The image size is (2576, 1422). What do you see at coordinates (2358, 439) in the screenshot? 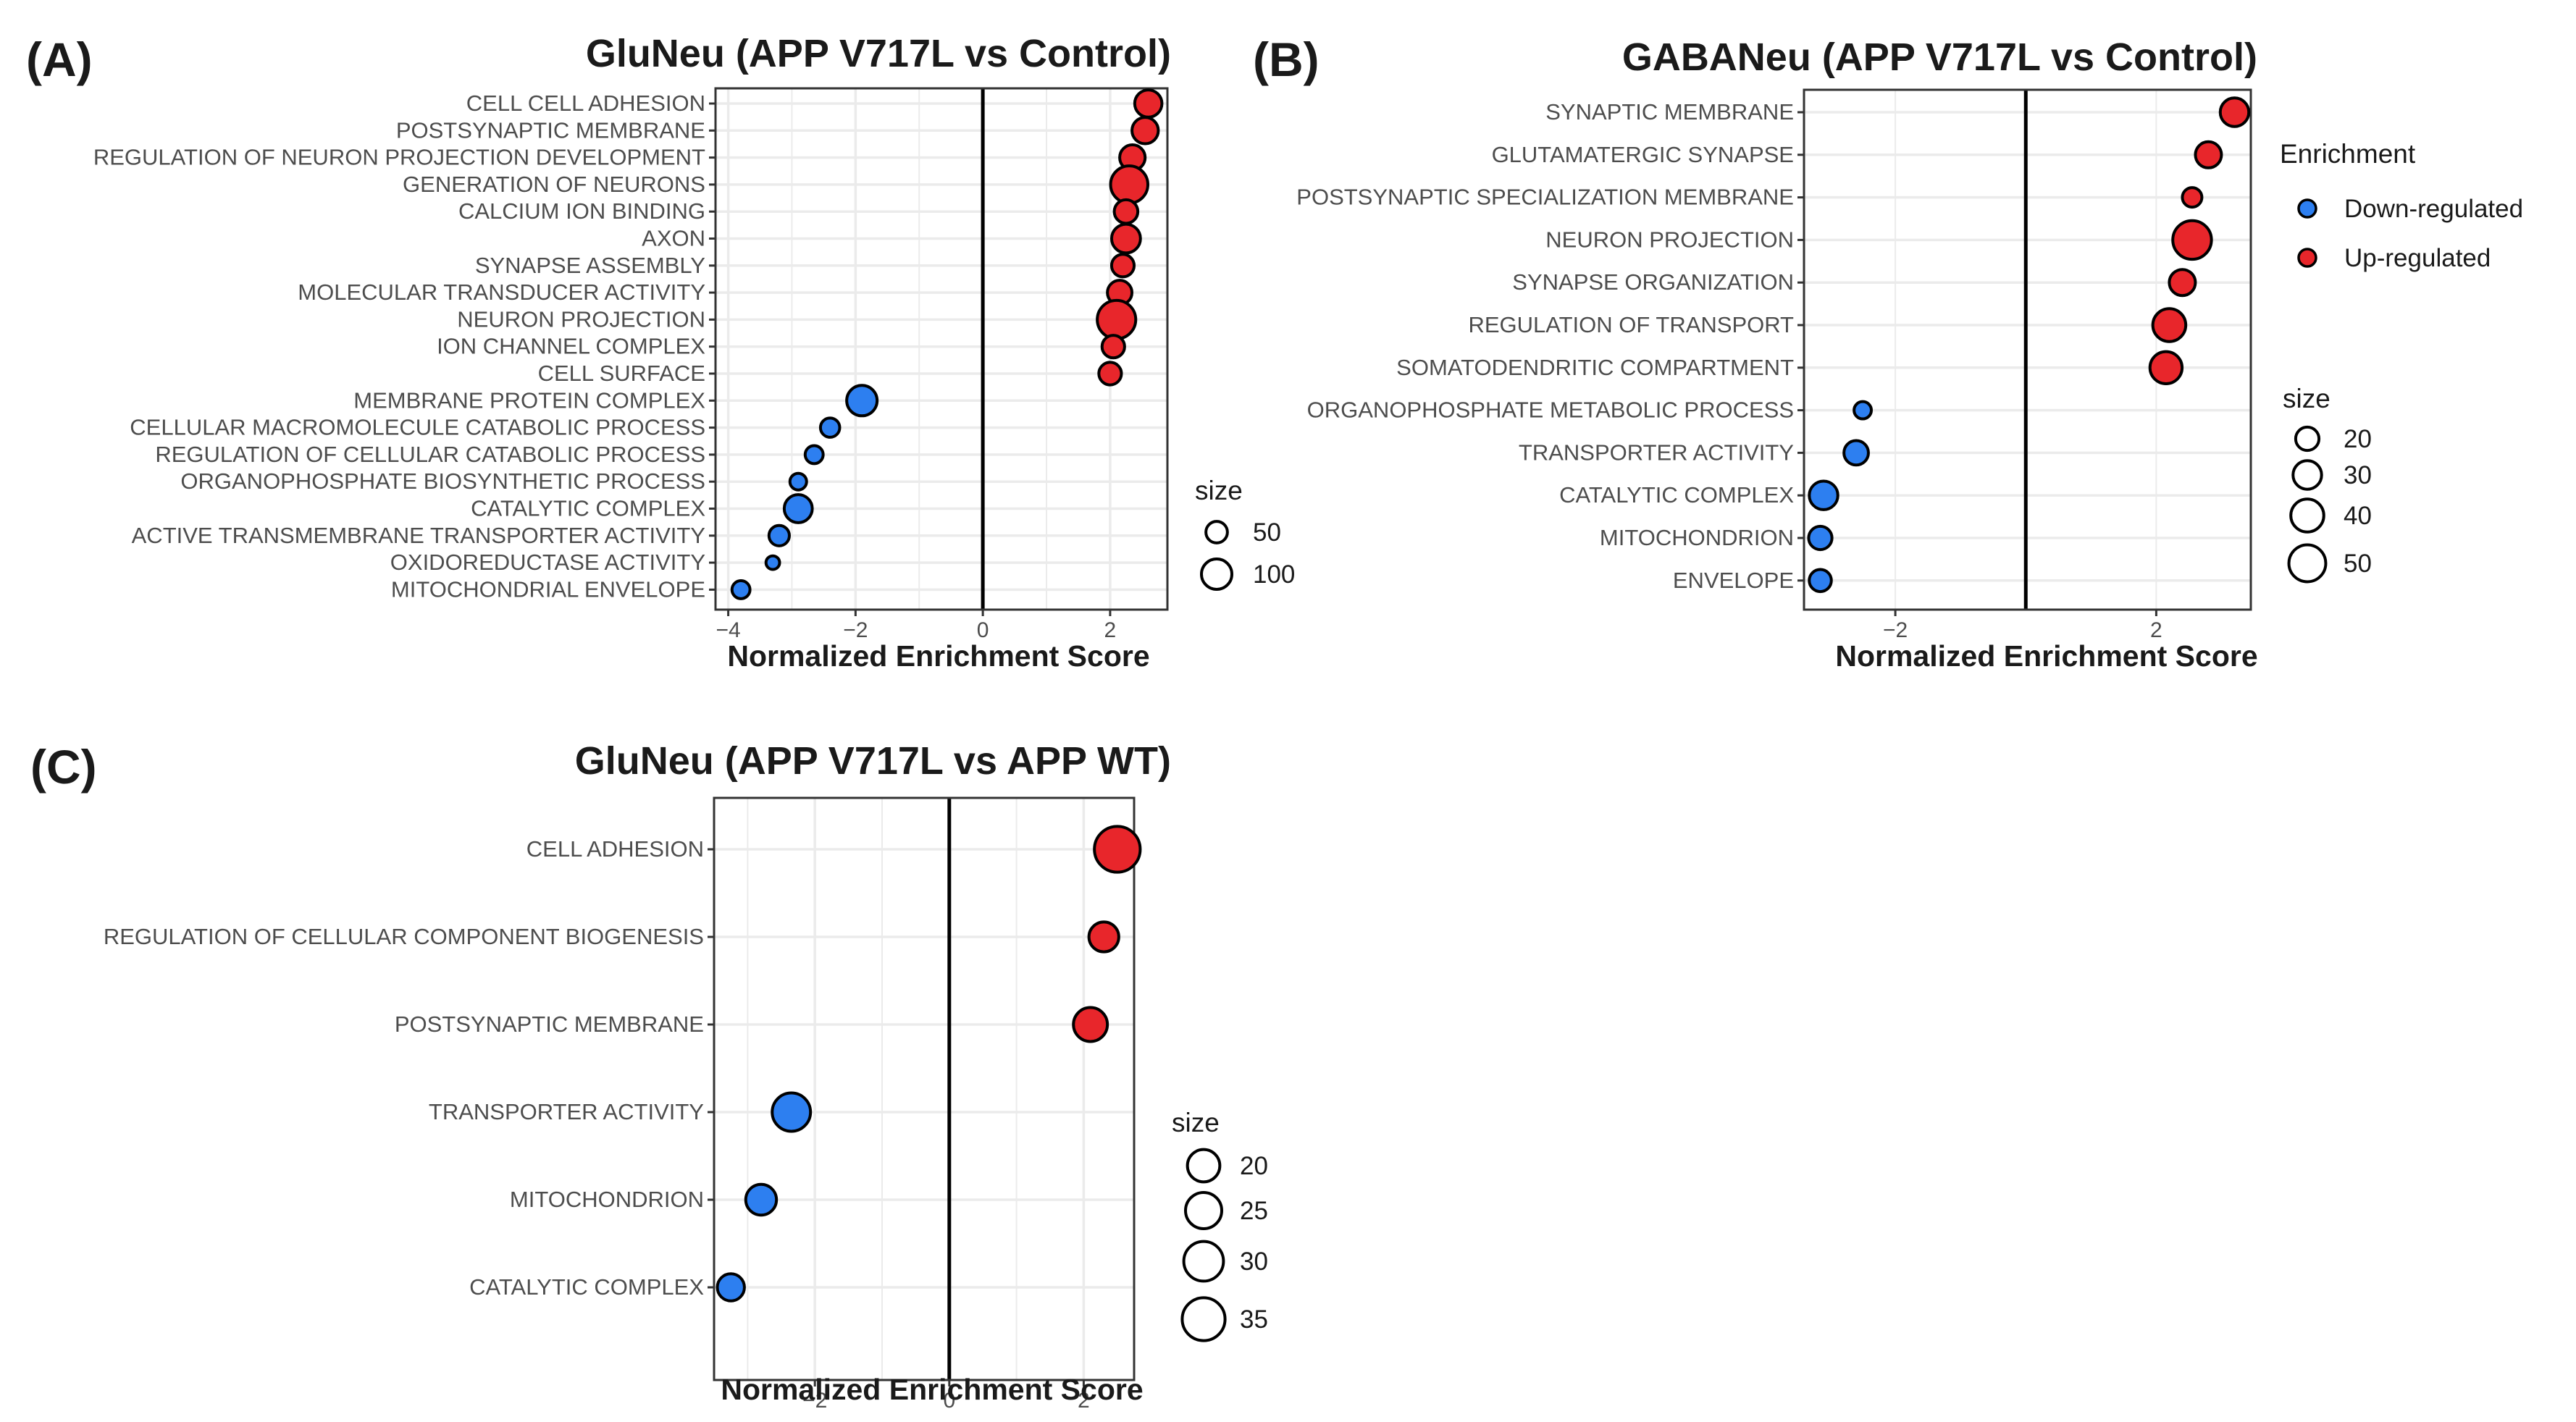
I see `panel-b-size-legend-label: 20` at bounding box center [2358, 439].